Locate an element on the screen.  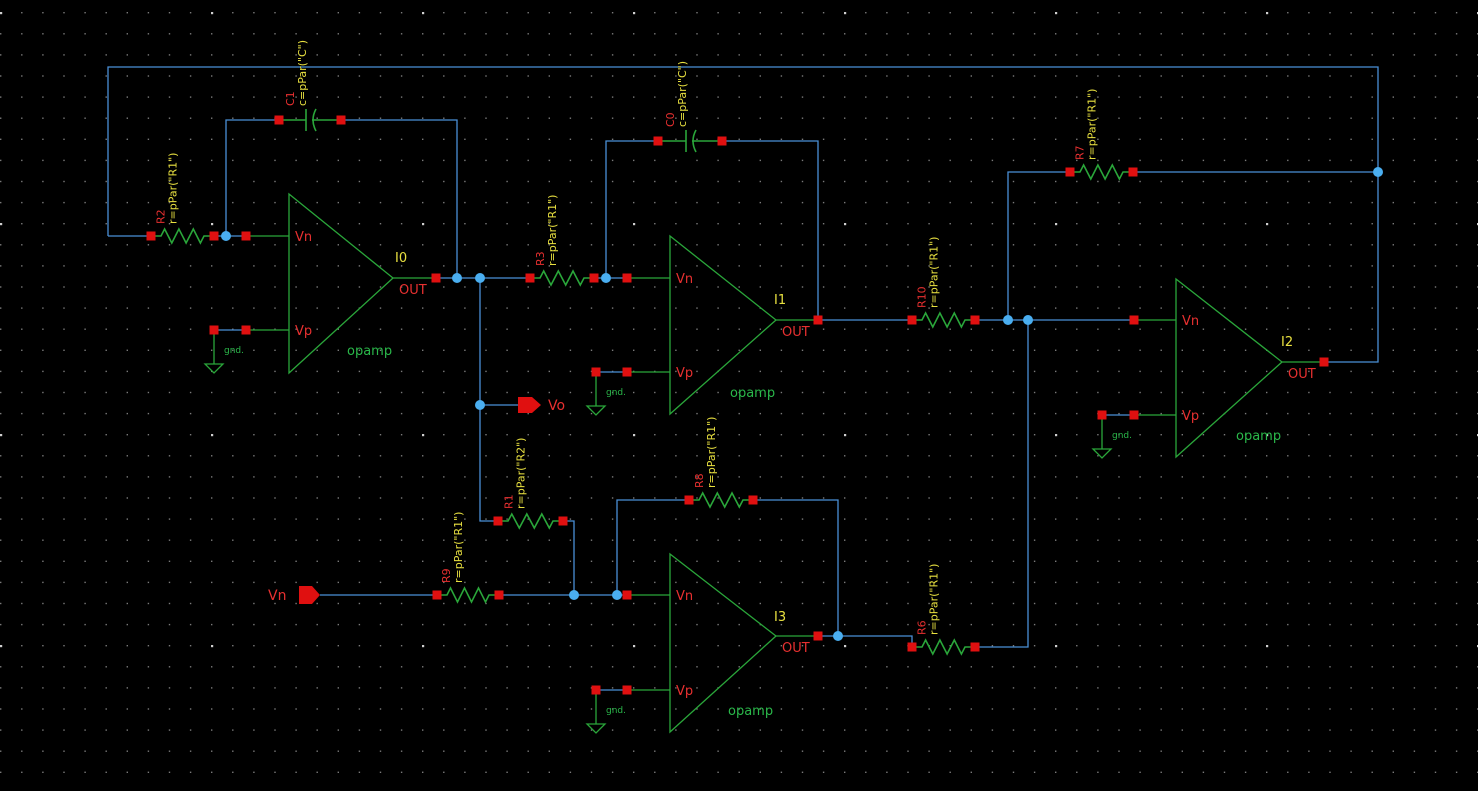
resistor-r10: R10 r=pPar("R1") is located at coordinates (943, 283).